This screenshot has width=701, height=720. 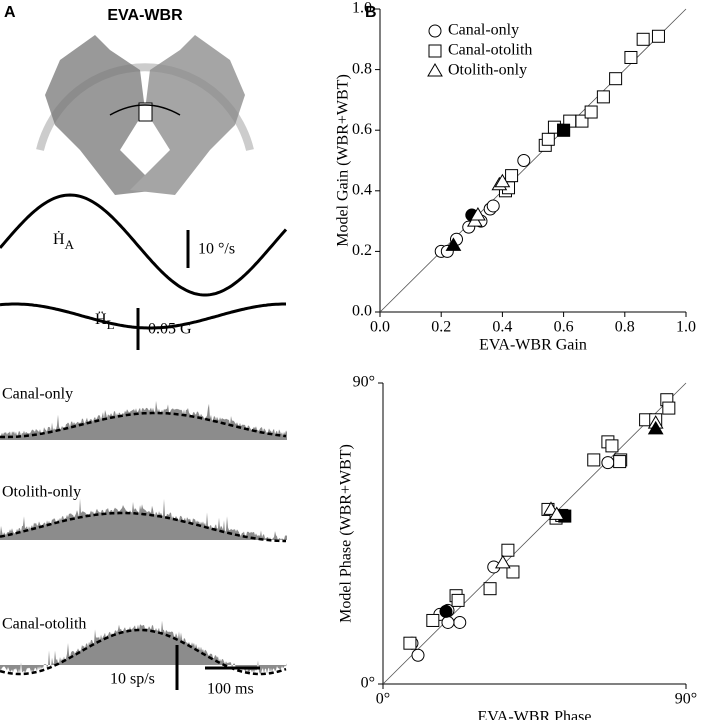 What do you see at coordinates (487, 70) in the screenshot?
I see `legend-label: Otolith-only` at bounding box center [487, 70].